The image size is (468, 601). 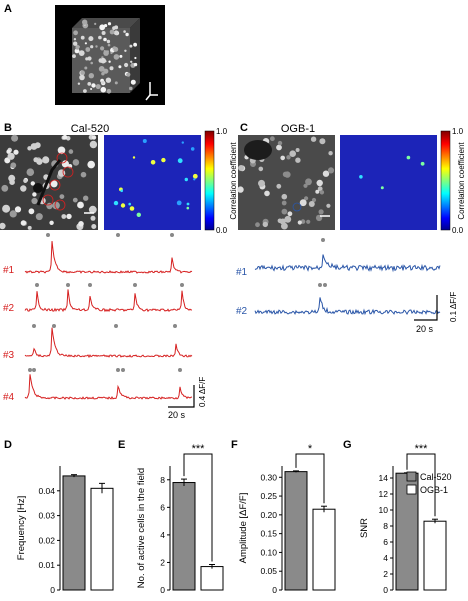 I want to click on ogb-traces: #1 #2 20 s 0.1 ΔF/F, so click(x=347, y=286).